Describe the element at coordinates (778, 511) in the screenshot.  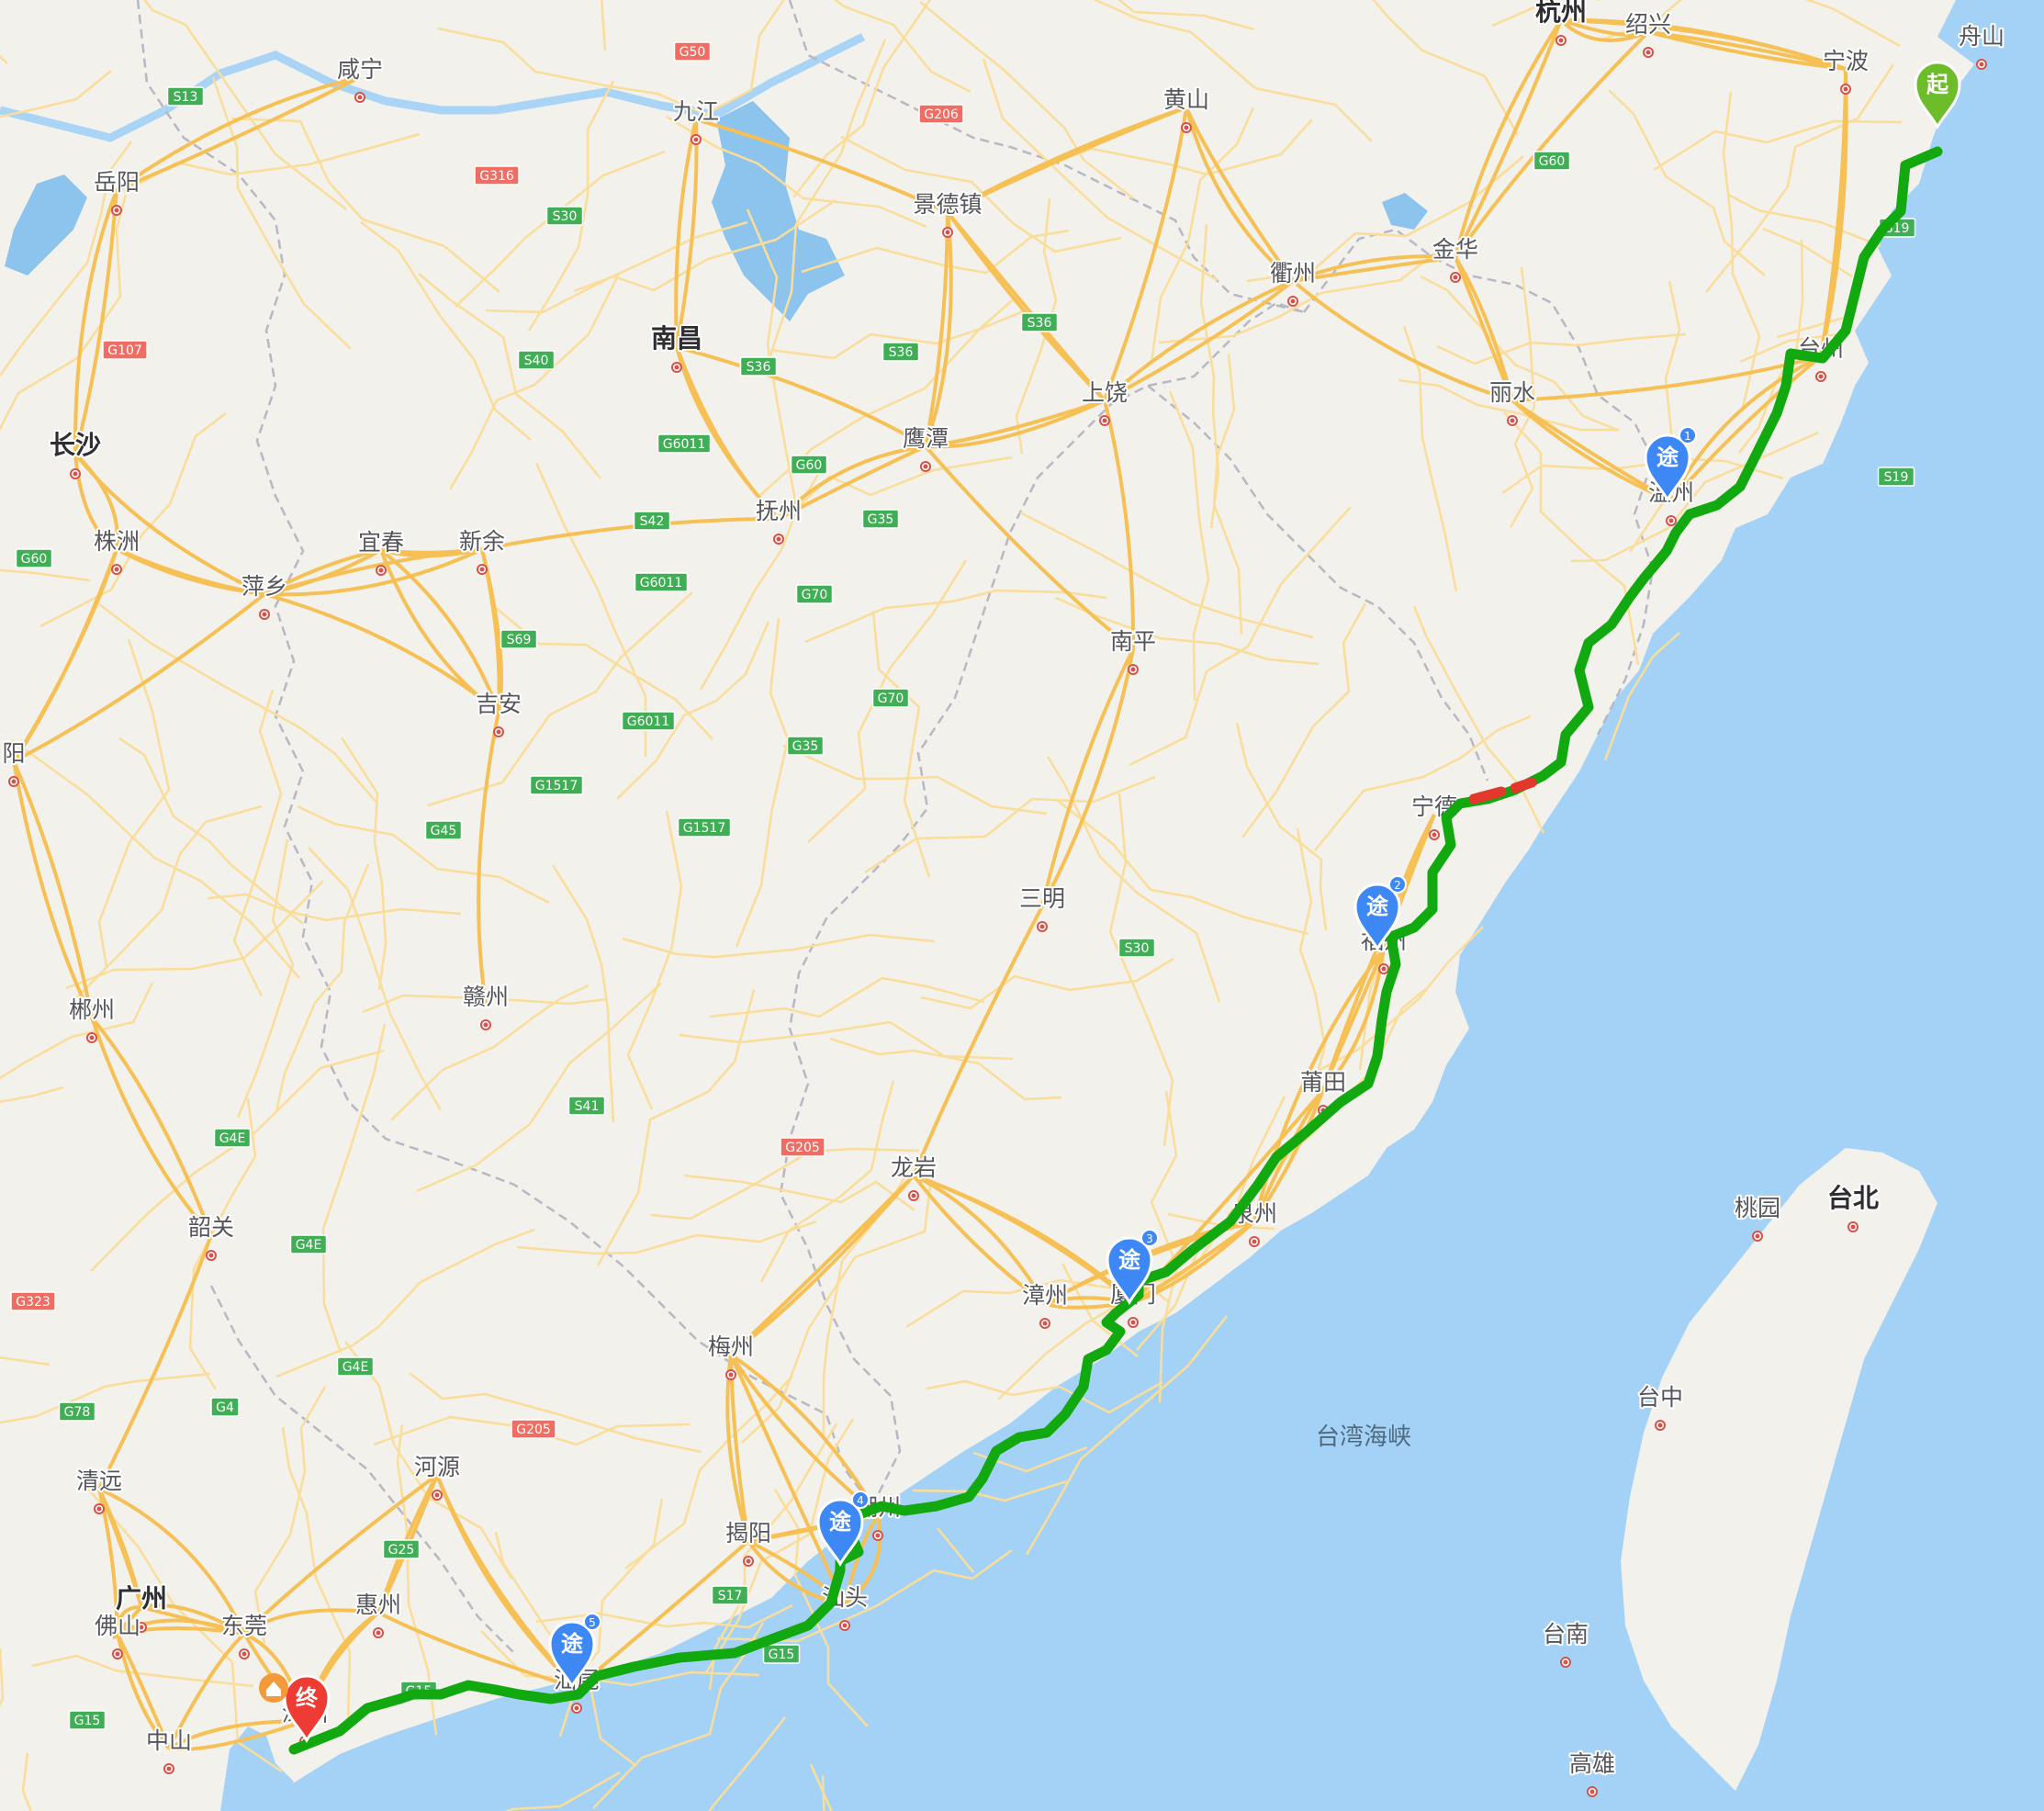
I see `city-label: 抚州` at that location.